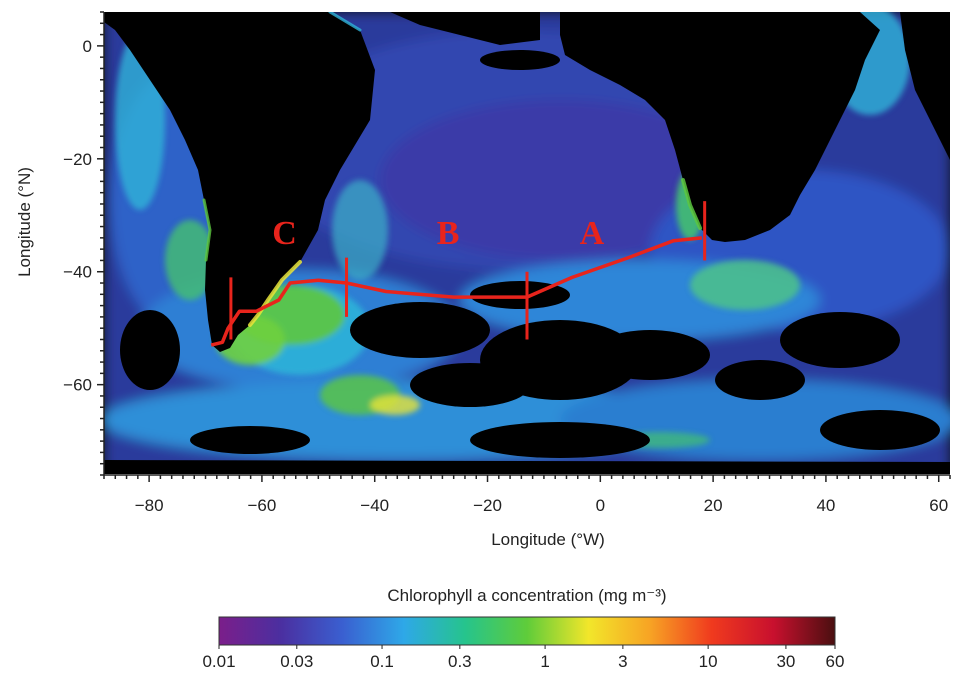  Describe the element at coordinates (77, 159) in the screenshot. I see `y-tick-label: −20` at that location.